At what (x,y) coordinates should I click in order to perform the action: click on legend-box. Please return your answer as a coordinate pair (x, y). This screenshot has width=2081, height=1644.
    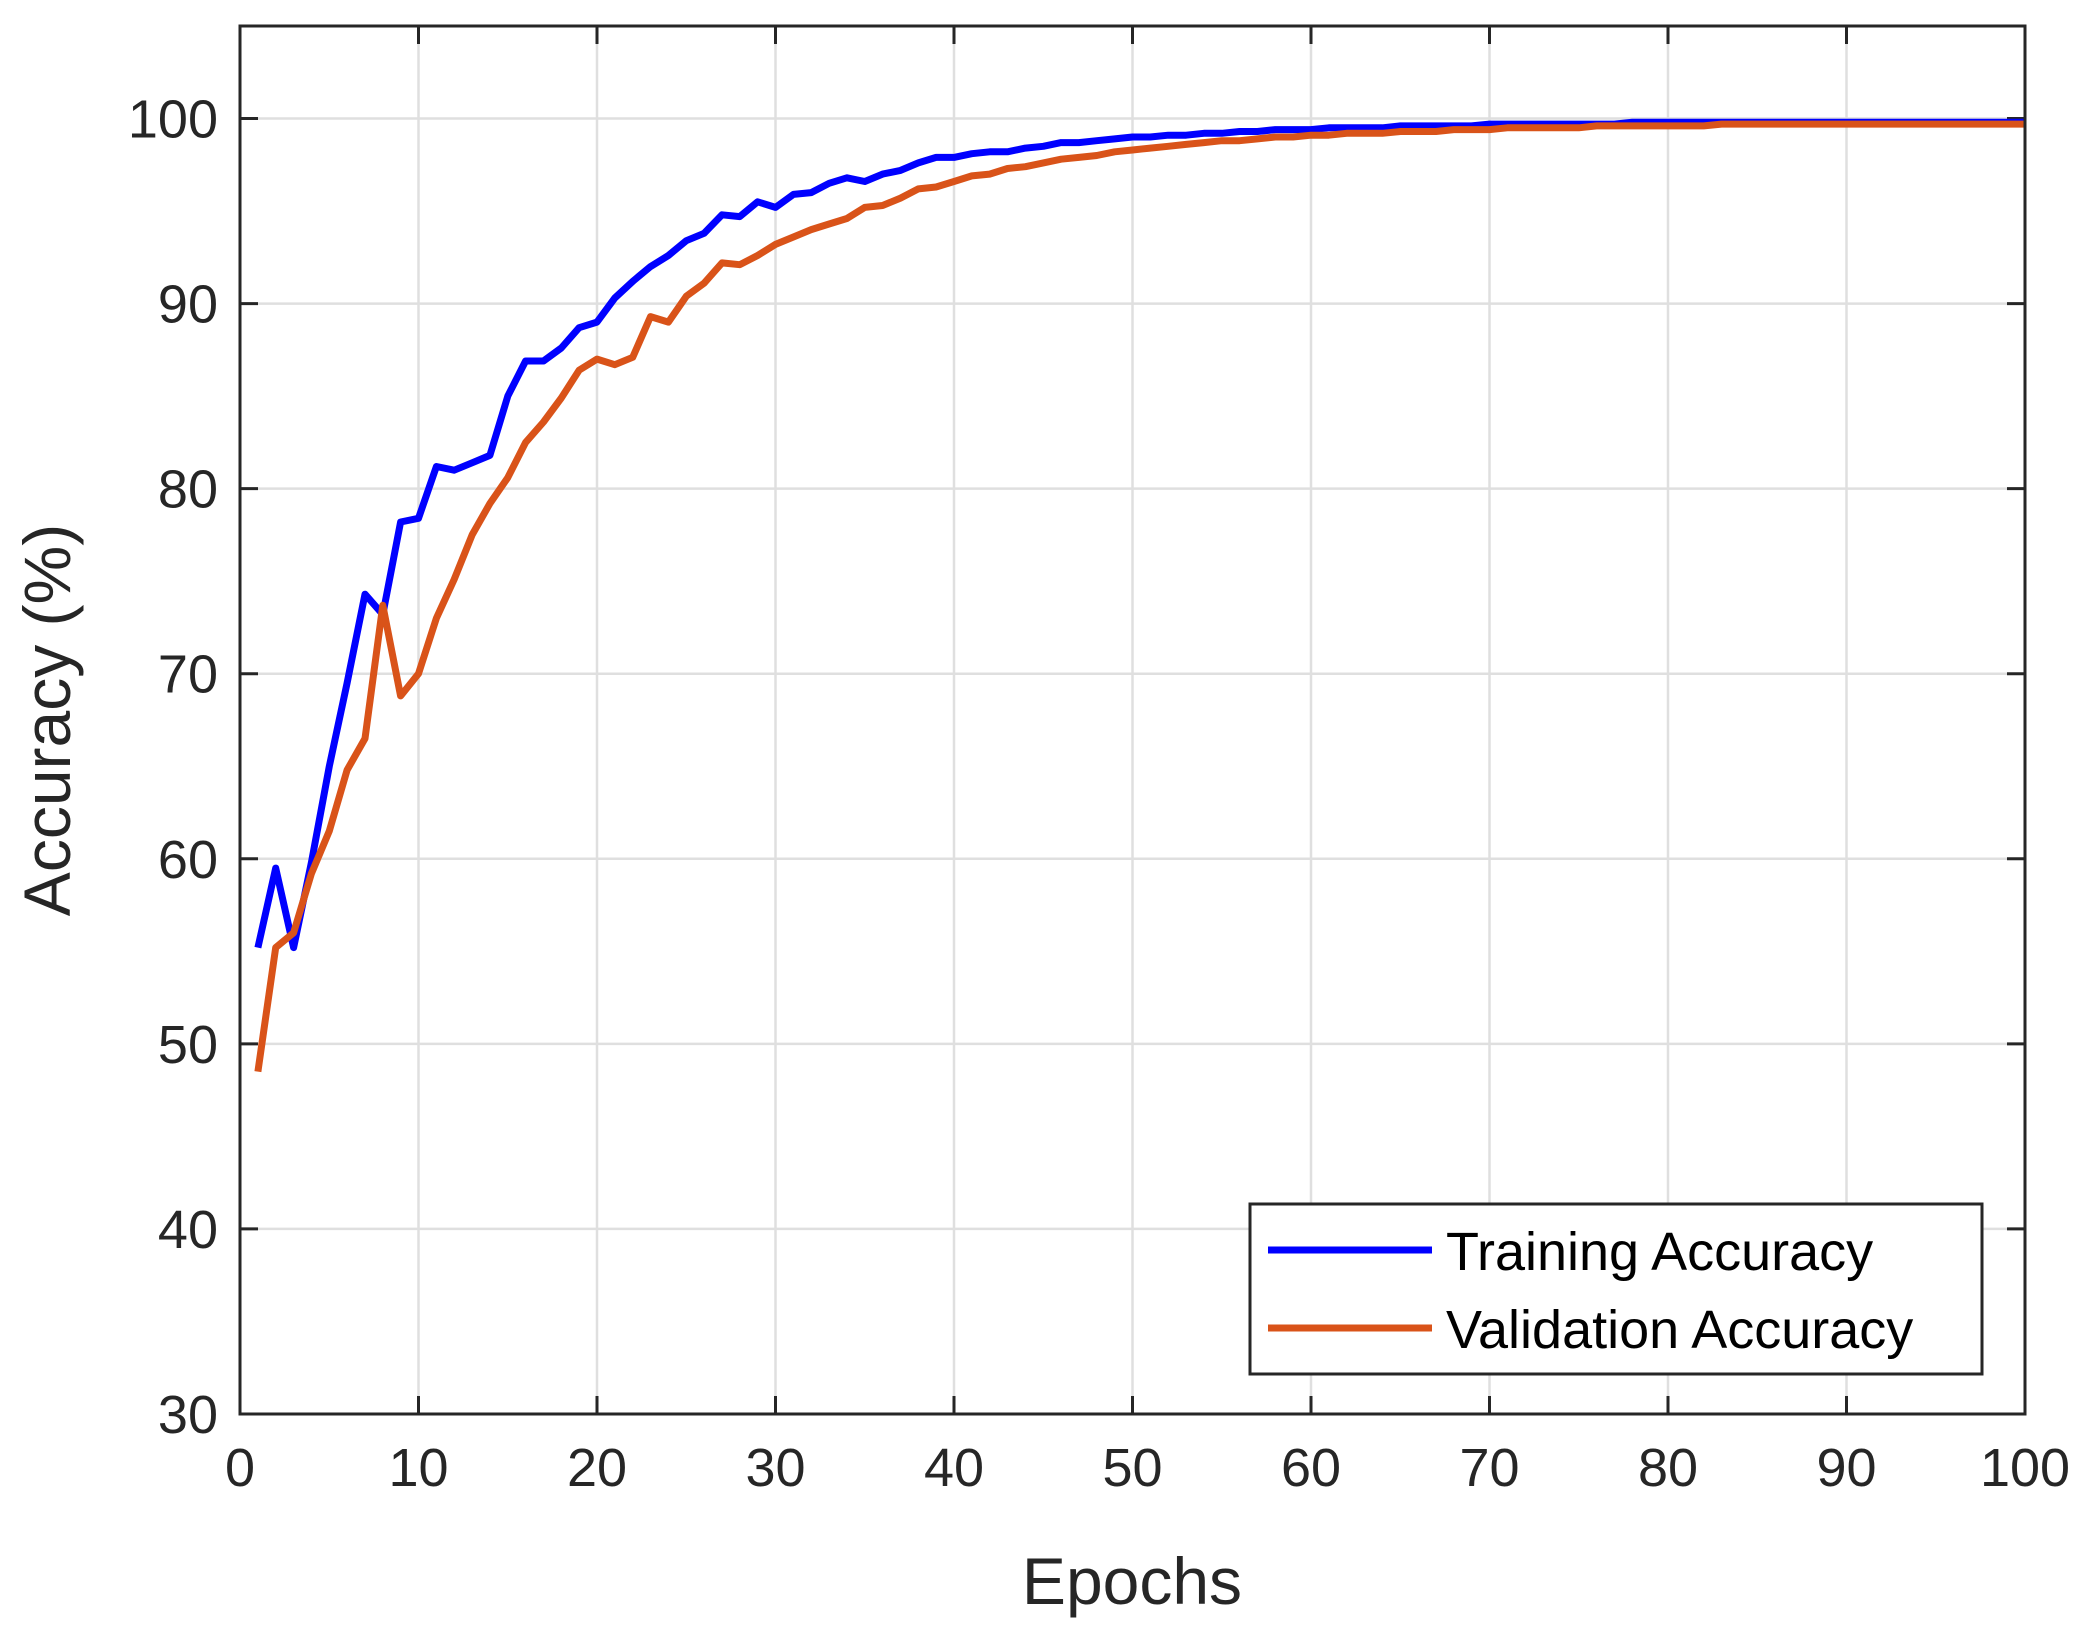
    Looking at the image, I should click on (1616, 1289).